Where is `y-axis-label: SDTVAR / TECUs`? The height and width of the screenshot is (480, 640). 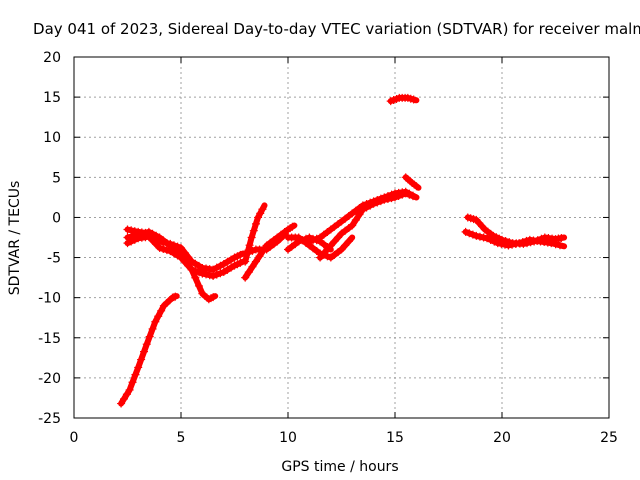 y-axis-label: SDTVAR / TECUs is located at coordinates (15, 238).